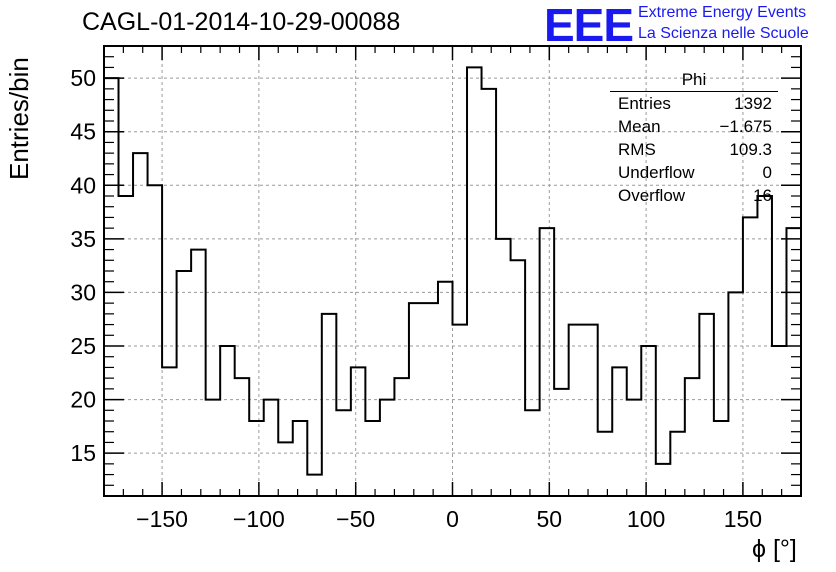 This screenshot has height=572, width=836. I want to click on stats-row-overflow: Overflow 16, so click(694, 195).